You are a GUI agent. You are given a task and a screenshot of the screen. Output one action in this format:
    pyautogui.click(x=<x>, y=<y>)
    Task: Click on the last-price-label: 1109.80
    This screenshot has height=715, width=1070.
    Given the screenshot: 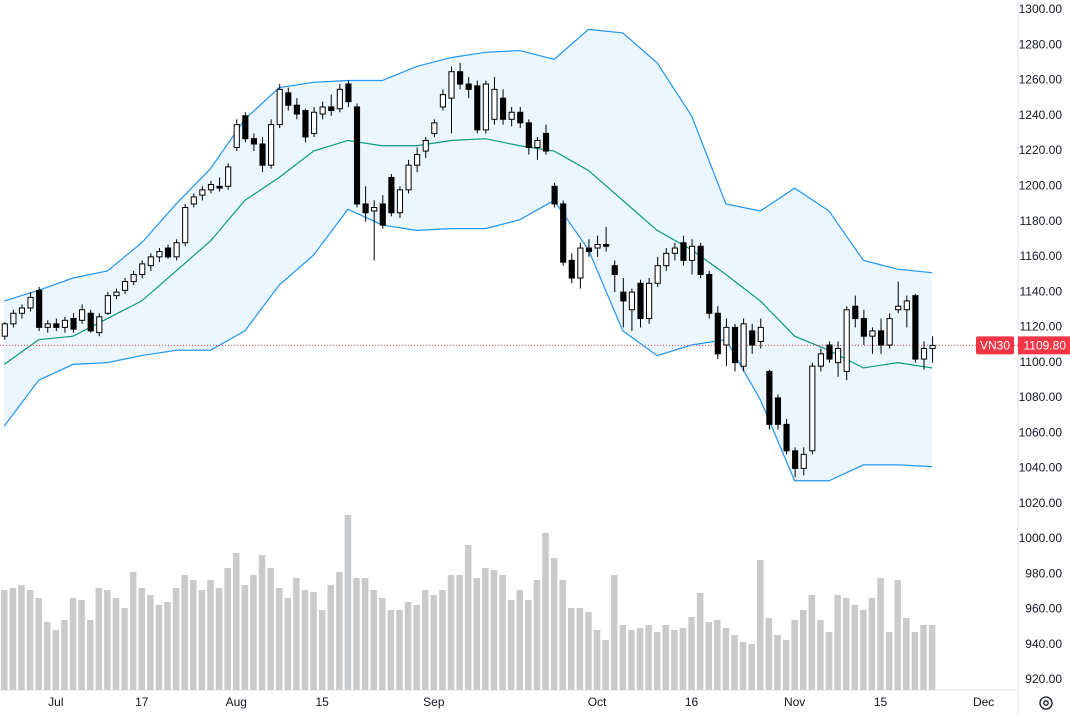 What is the action you would take?
    pyautogui.click(x=1045, y=346)
    